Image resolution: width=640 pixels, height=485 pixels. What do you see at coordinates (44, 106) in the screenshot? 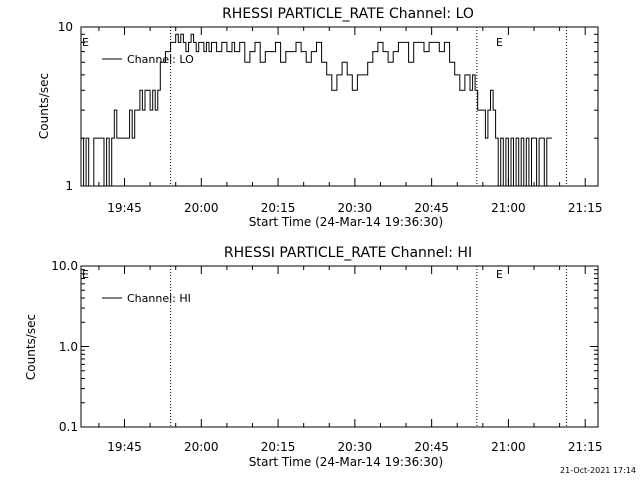
I see `y-axis-label-lo: Counts/sec` at bounding box center [44, 106].